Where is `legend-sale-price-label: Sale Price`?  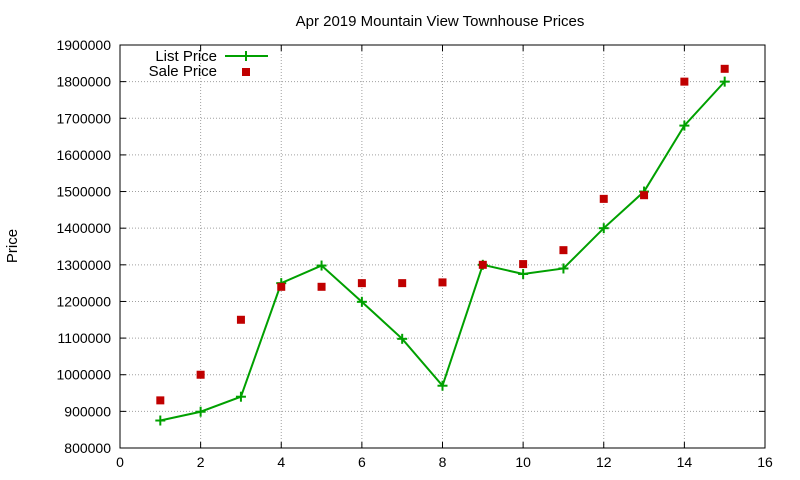
legend-sale-price-label: Sale Price is located at coordinates (183, 71).